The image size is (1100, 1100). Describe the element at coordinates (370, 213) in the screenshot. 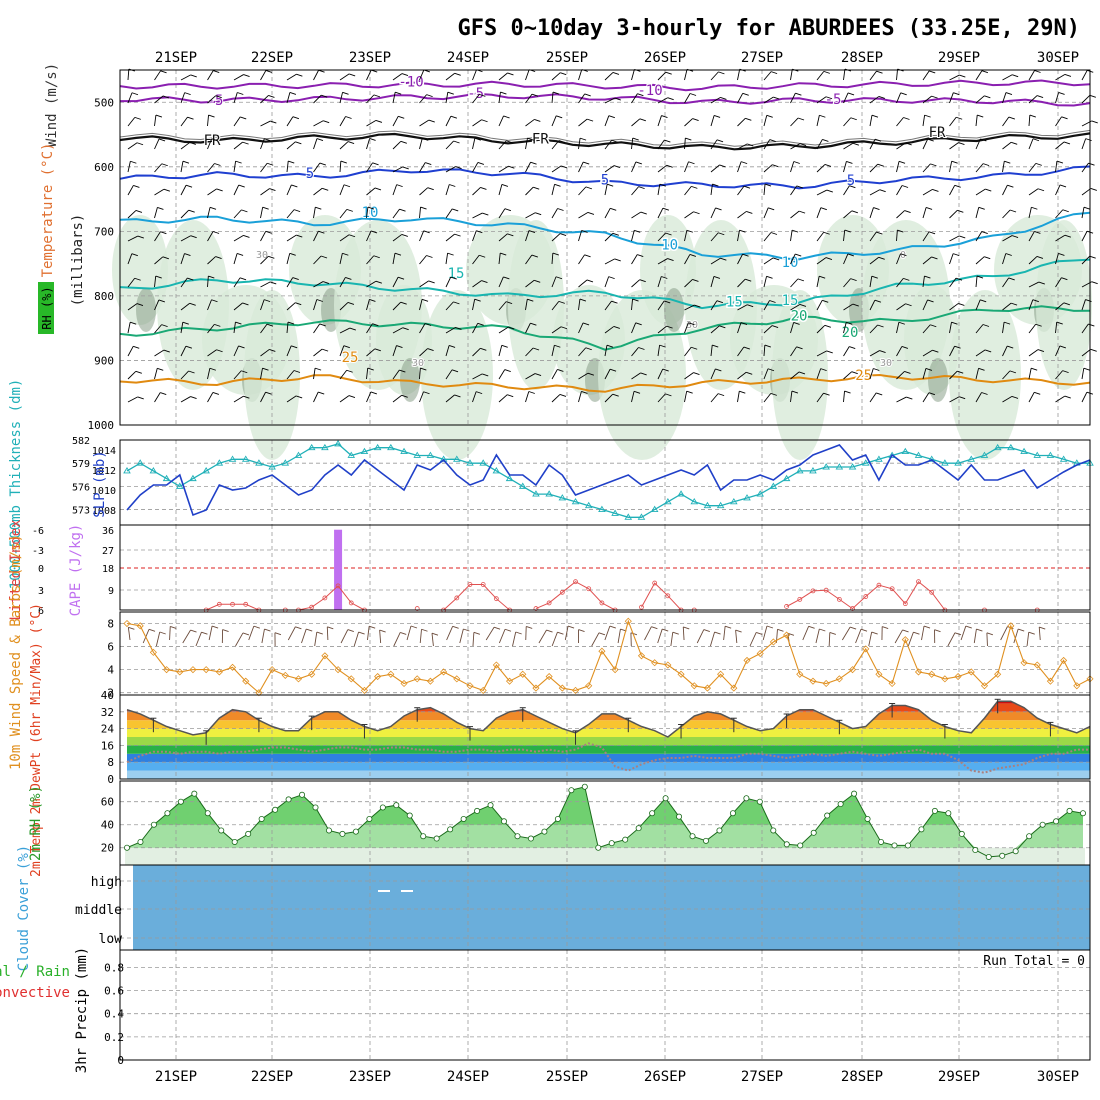

I see `contour-label: 10` at that location.